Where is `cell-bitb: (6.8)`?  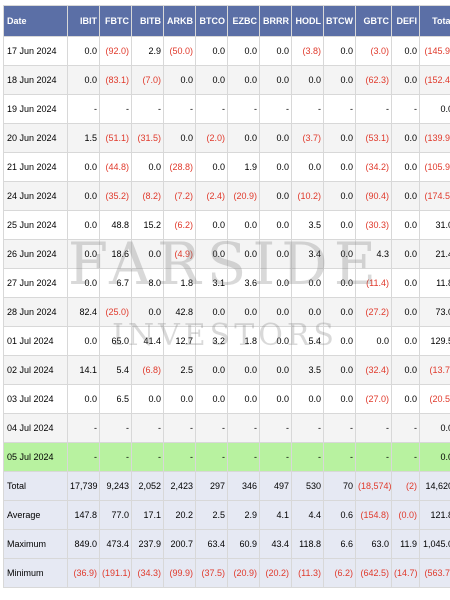
cell-bitb: (6.8) is located at coordinates (147, 370).